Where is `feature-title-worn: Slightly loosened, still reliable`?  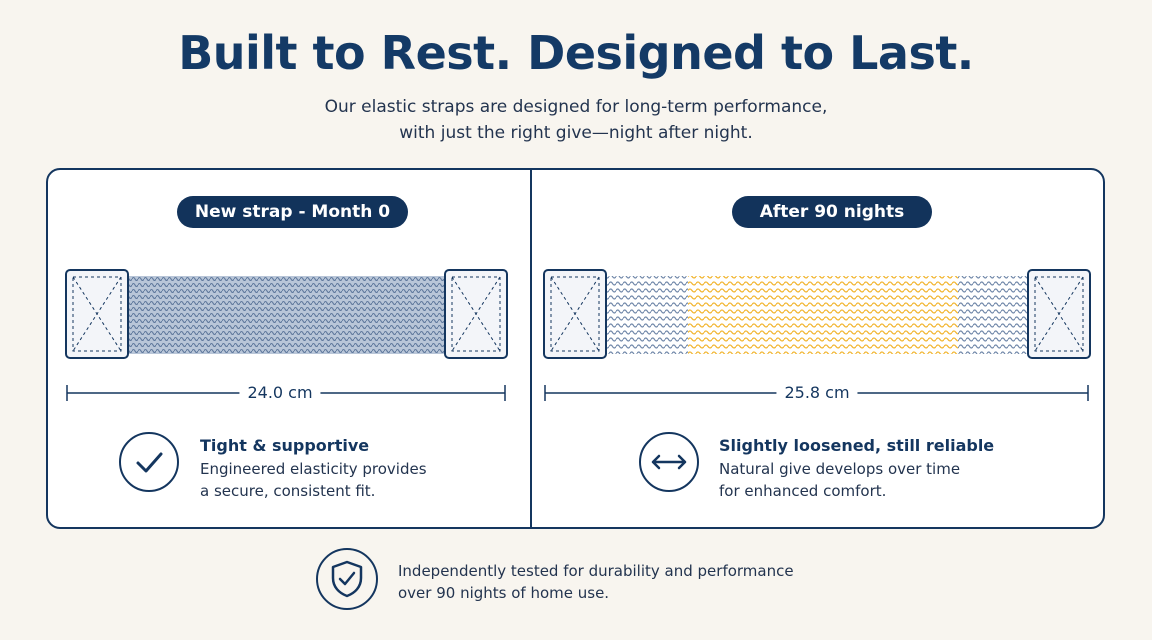
feature-title-worn: Slightly loosened, still reliable is located at coordinates (857, 445).